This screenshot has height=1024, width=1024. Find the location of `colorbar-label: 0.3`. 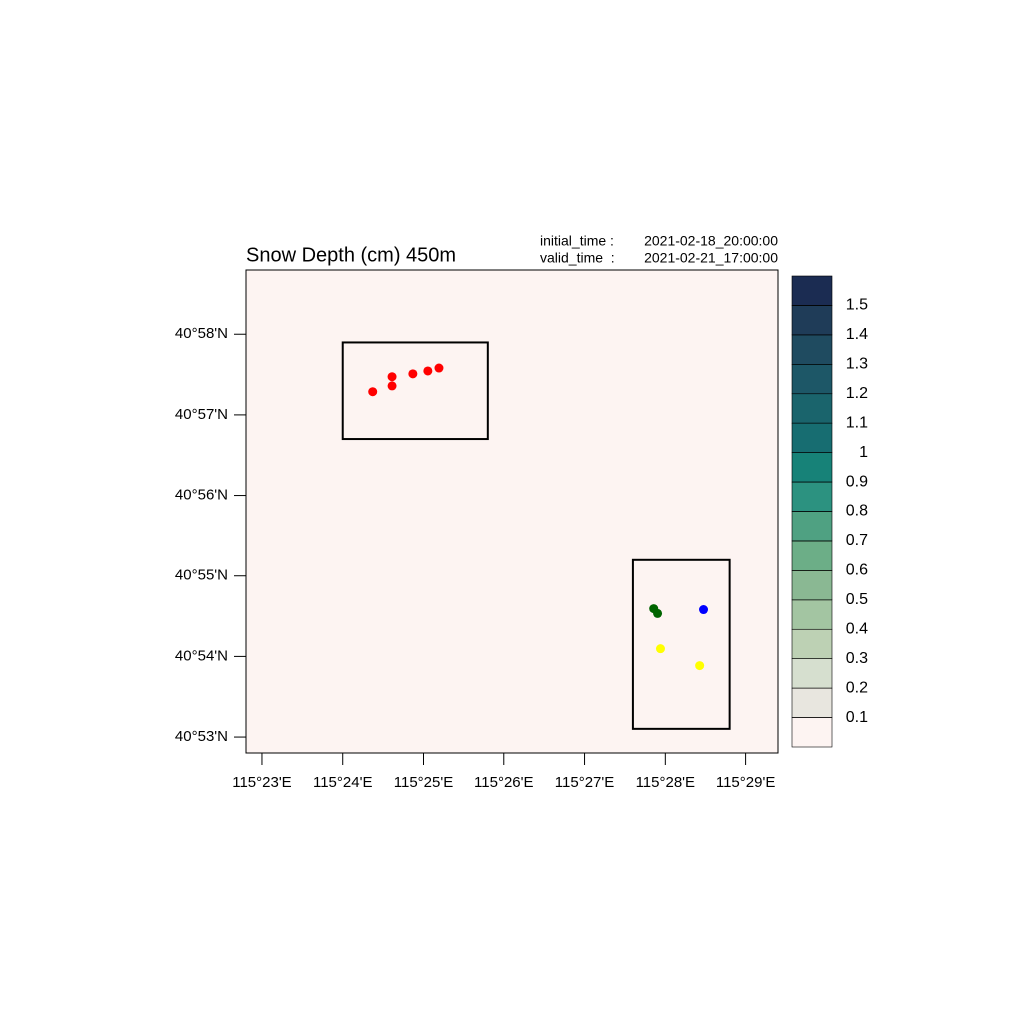

colorbar-label: 0.3 is located at coordinates (857, 658).